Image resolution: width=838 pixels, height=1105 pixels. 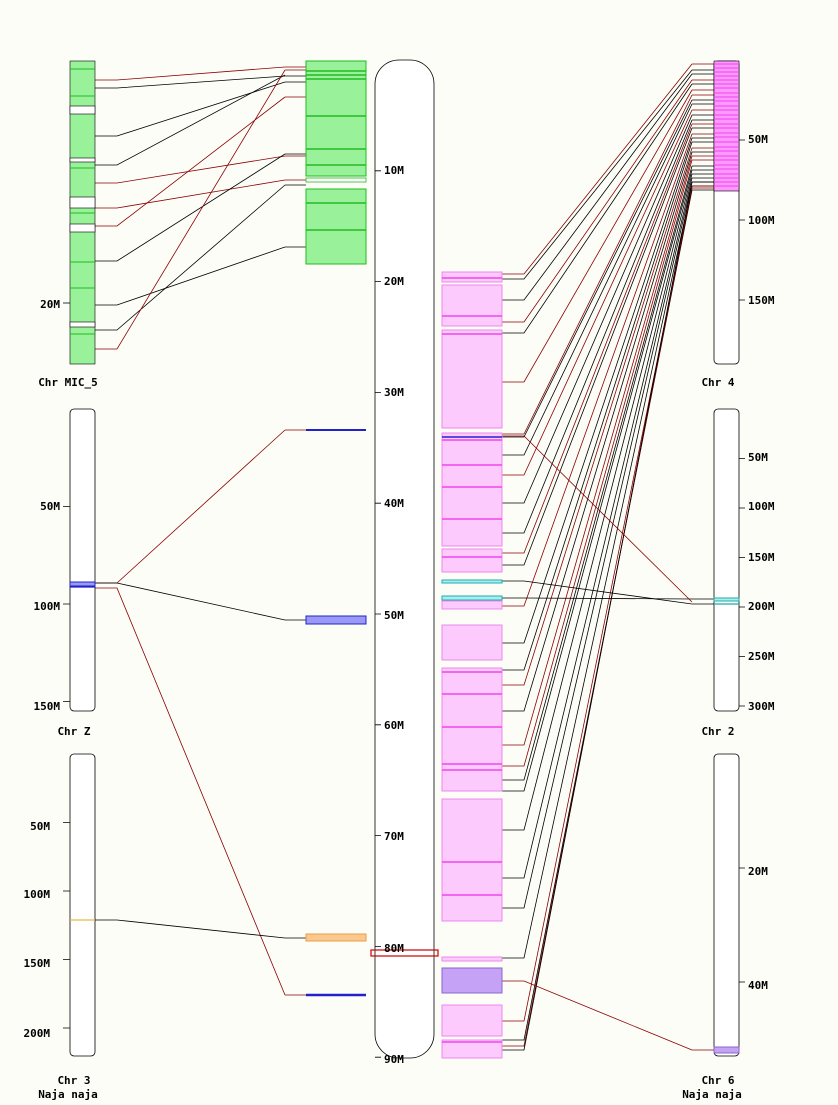 I want to click on chromosome-6-tick-label: 20M, so click(x=758, y=871).